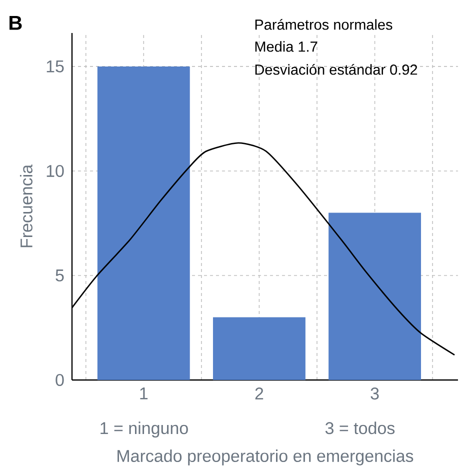 This screenshot has height=469, width=460. What do you see at coordinates (60, 276) in the screenshot?
I see `y-tick-label: 5` at bounding box center [60, 276].